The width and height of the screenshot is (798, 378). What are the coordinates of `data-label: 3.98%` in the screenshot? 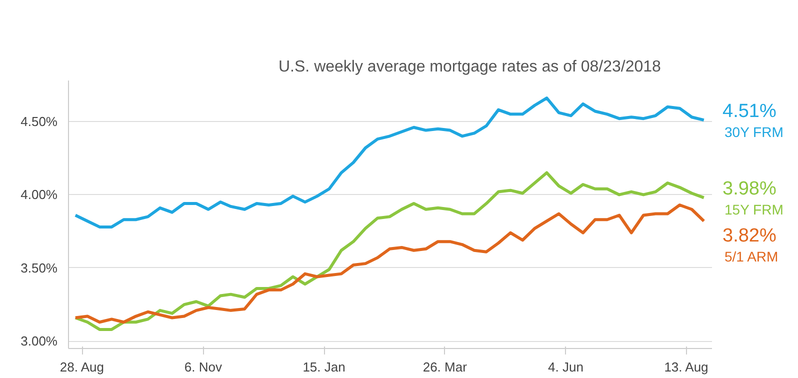 It's located at (749, 189).